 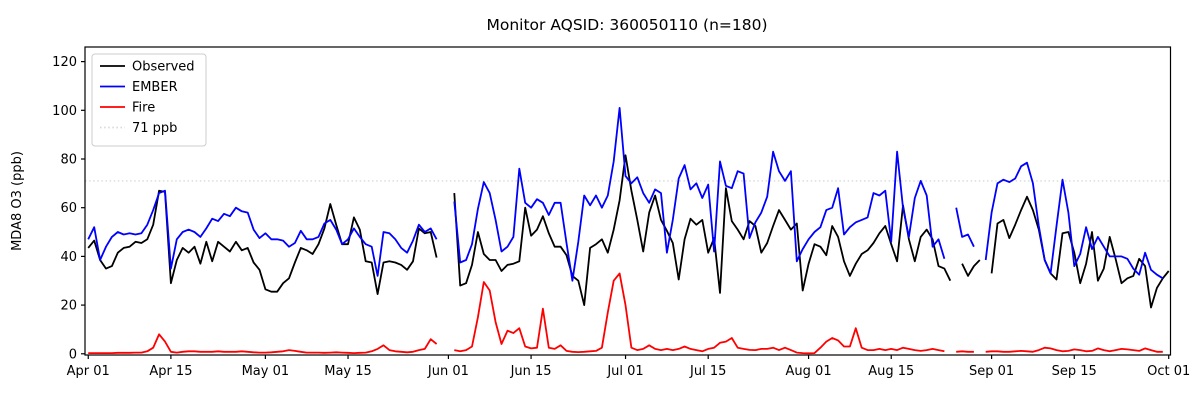 I want to click on legend-label-71-ppb: 71 ppb, so click(x=154, y=128).